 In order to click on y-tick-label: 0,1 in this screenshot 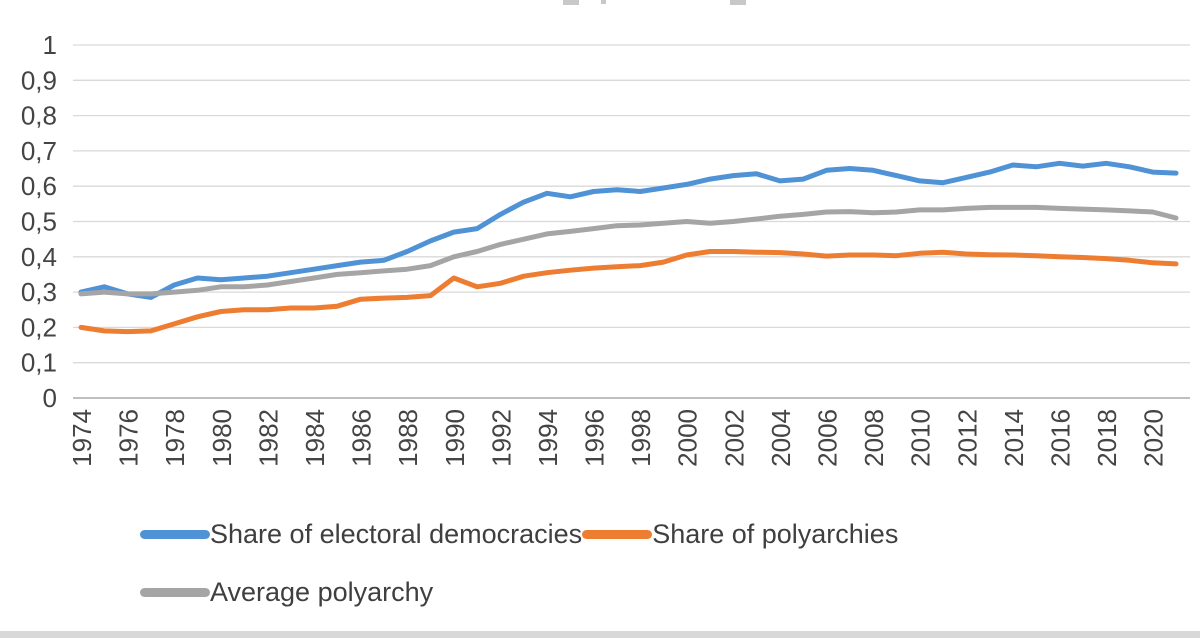, I will do `click(39, 363)`.